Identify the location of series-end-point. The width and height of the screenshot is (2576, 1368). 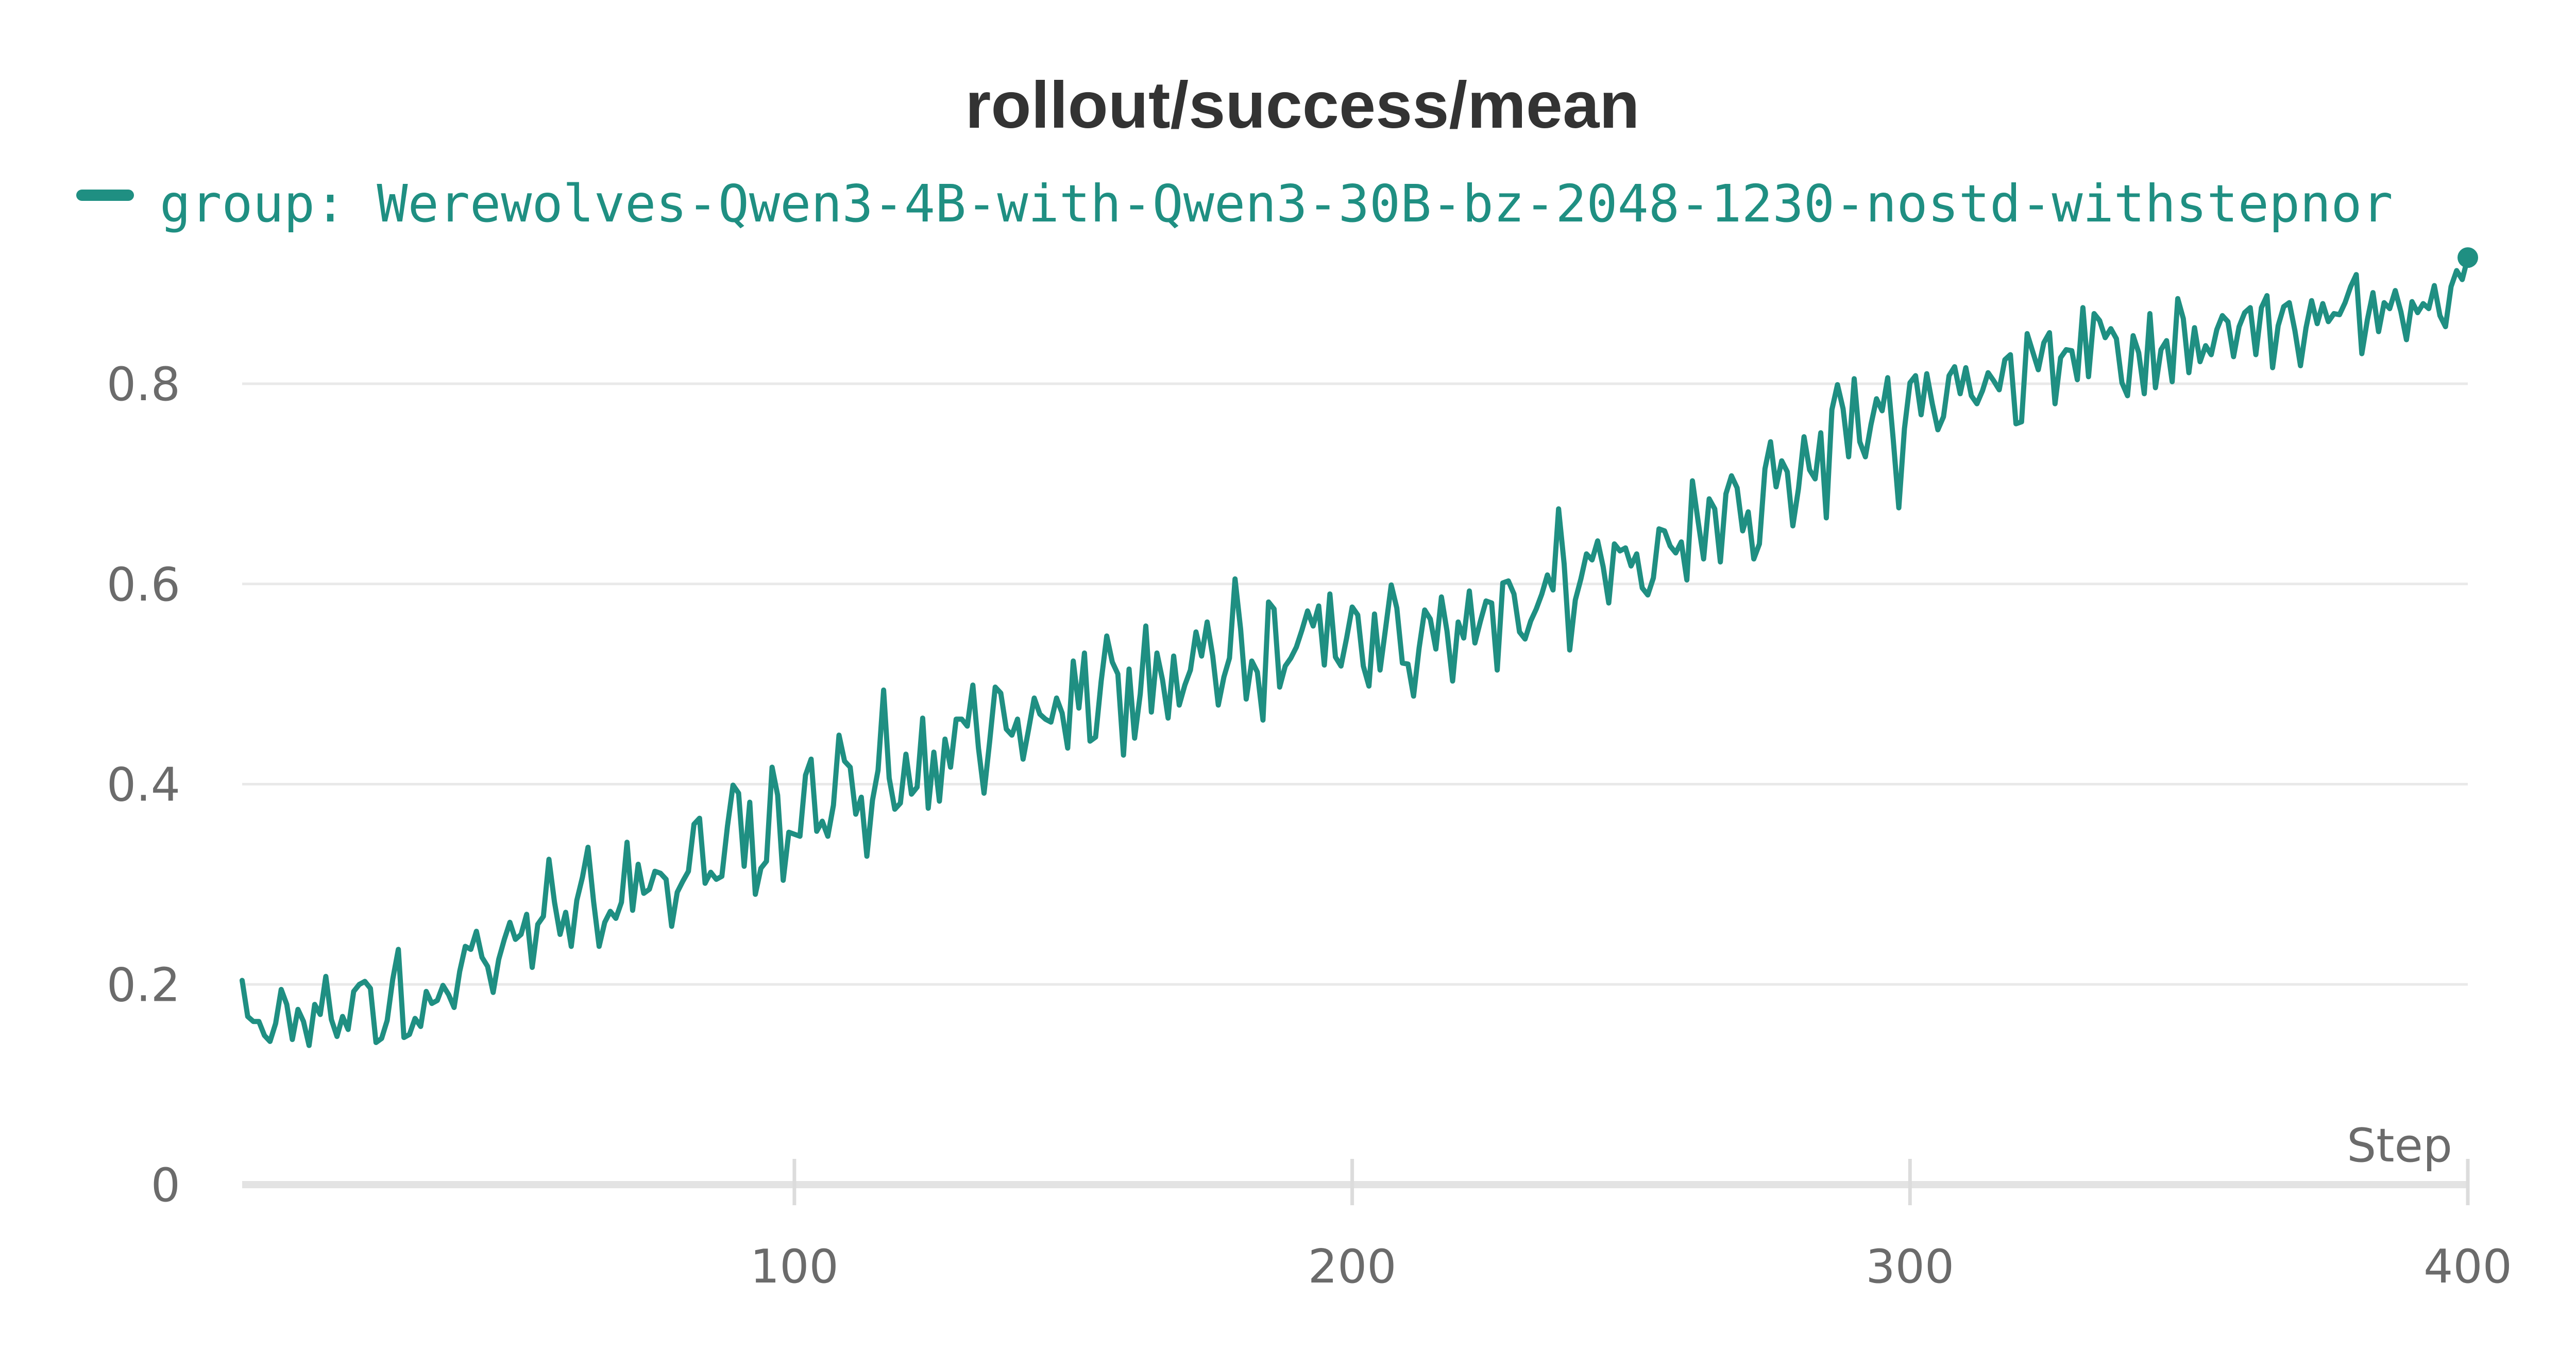
(2468, 257).